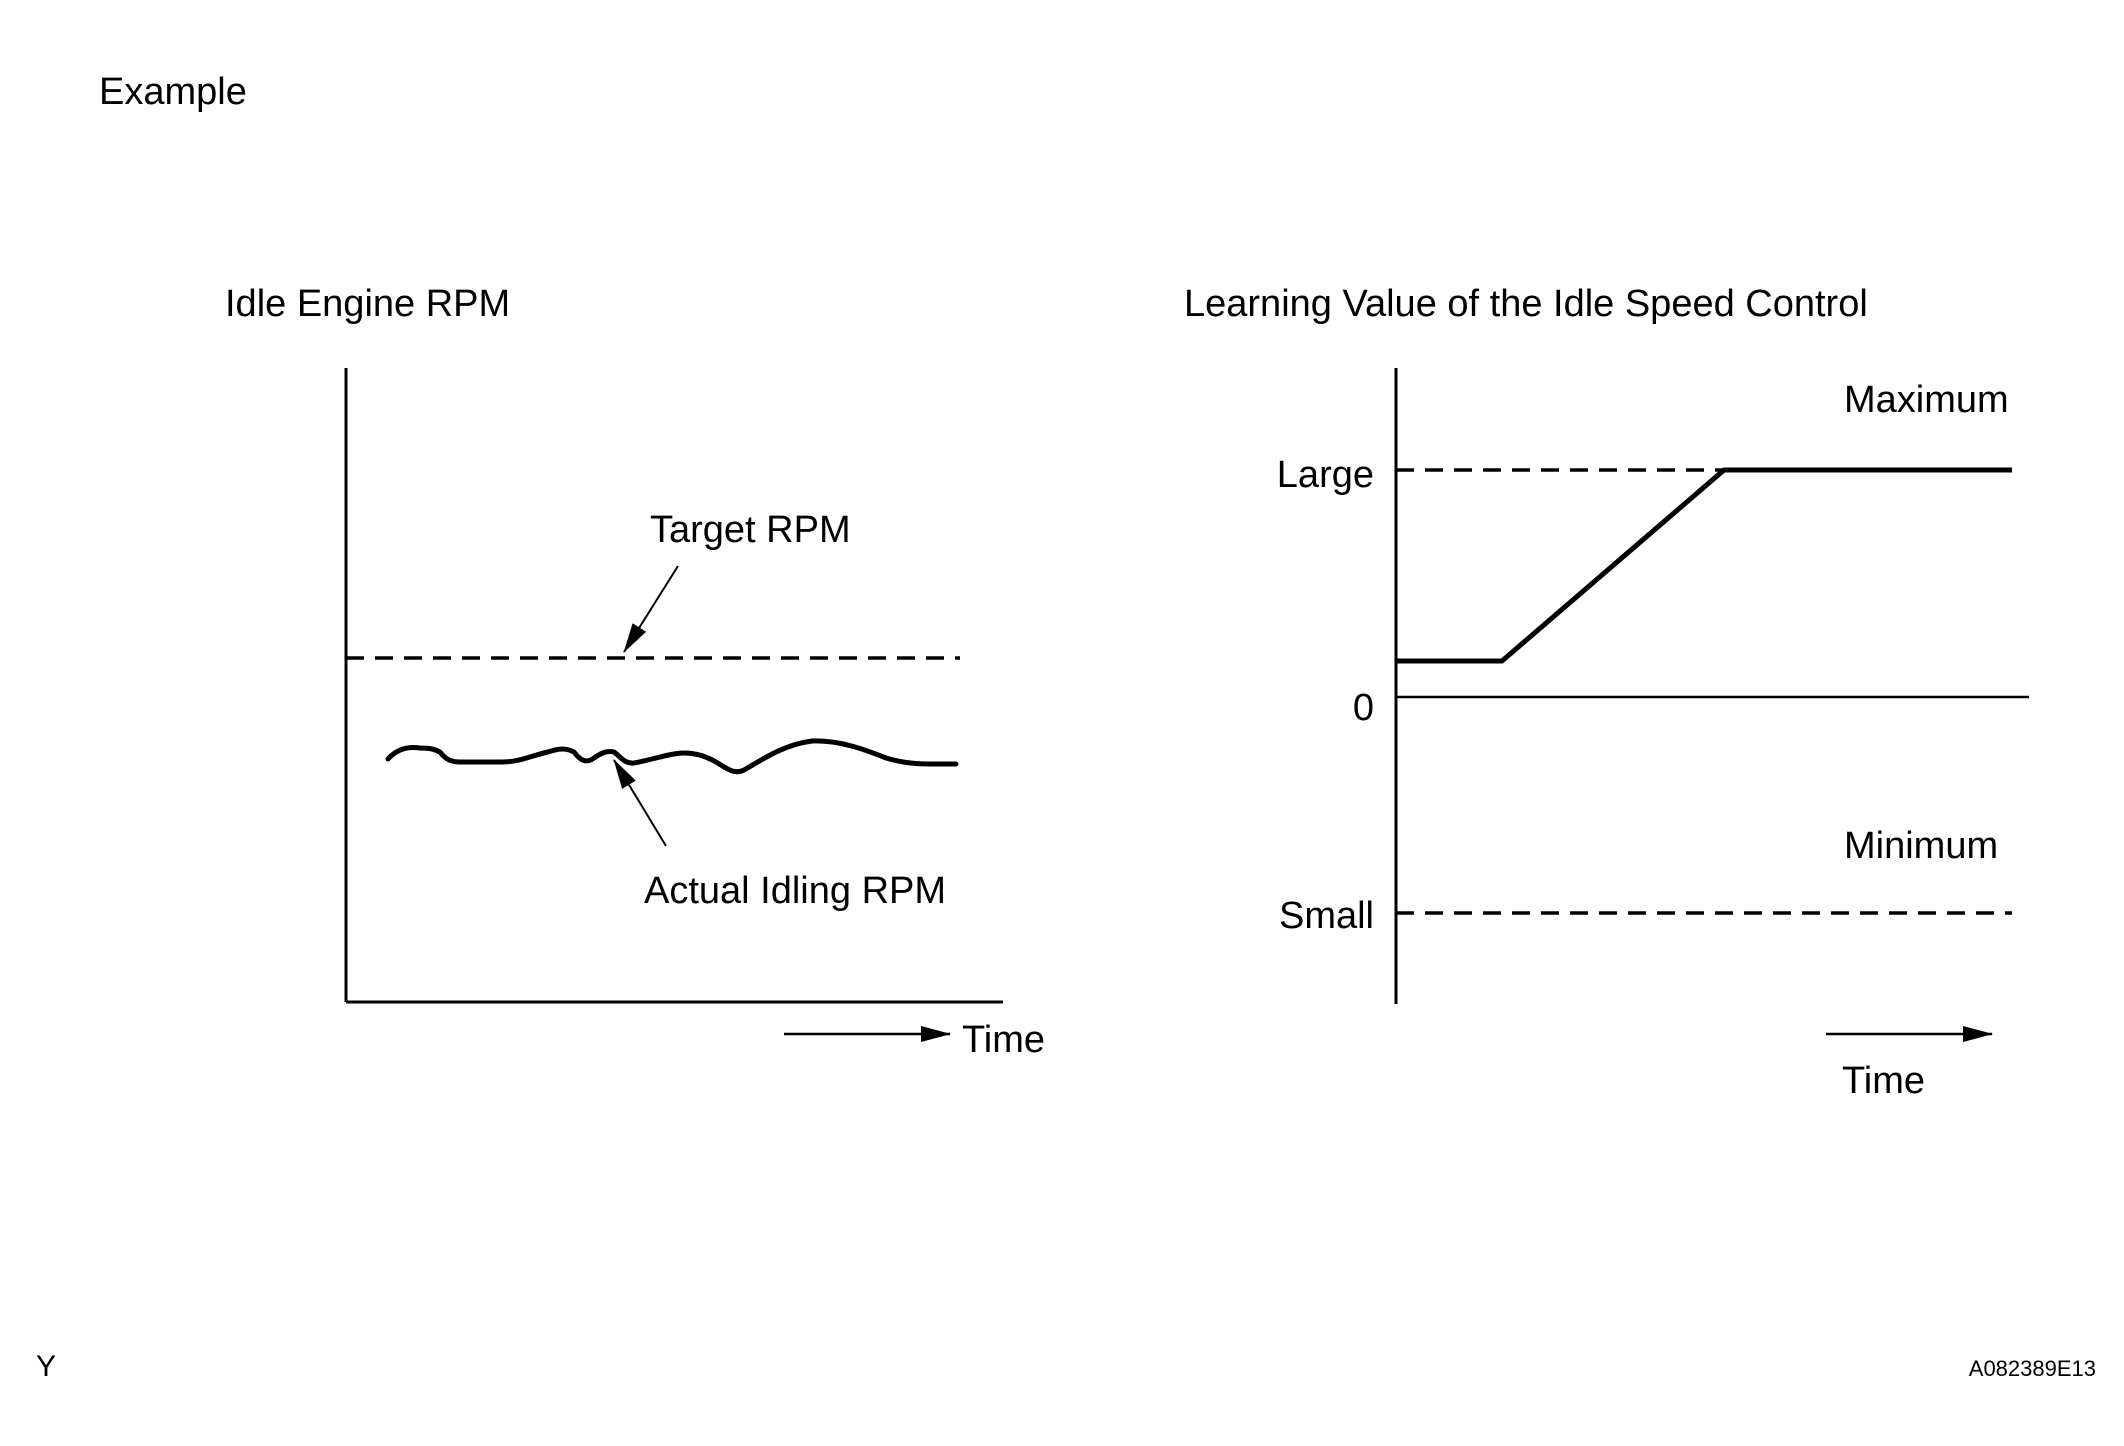 The image size is (2124, 1446). What do you see at coordinates (1003, 1040) in the screenshot?
I see `left-time-label: Time` at bounding box center [1003, 1040].